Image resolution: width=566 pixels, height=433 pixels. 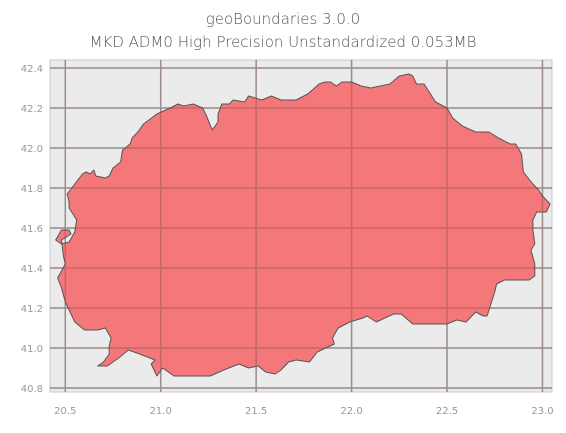 What do you see at coordinates (32, 349) in the screenshot?
I see `y-tick-label: 41.0` at bounding box center [32, 349].